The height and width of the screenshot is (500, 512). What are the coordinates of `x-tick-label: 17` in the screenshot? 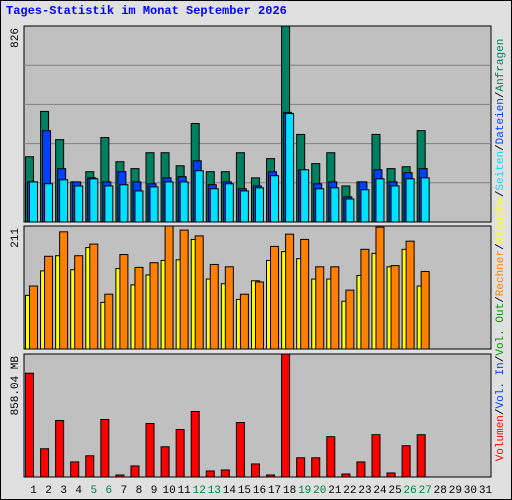 It's located at (274, 491).